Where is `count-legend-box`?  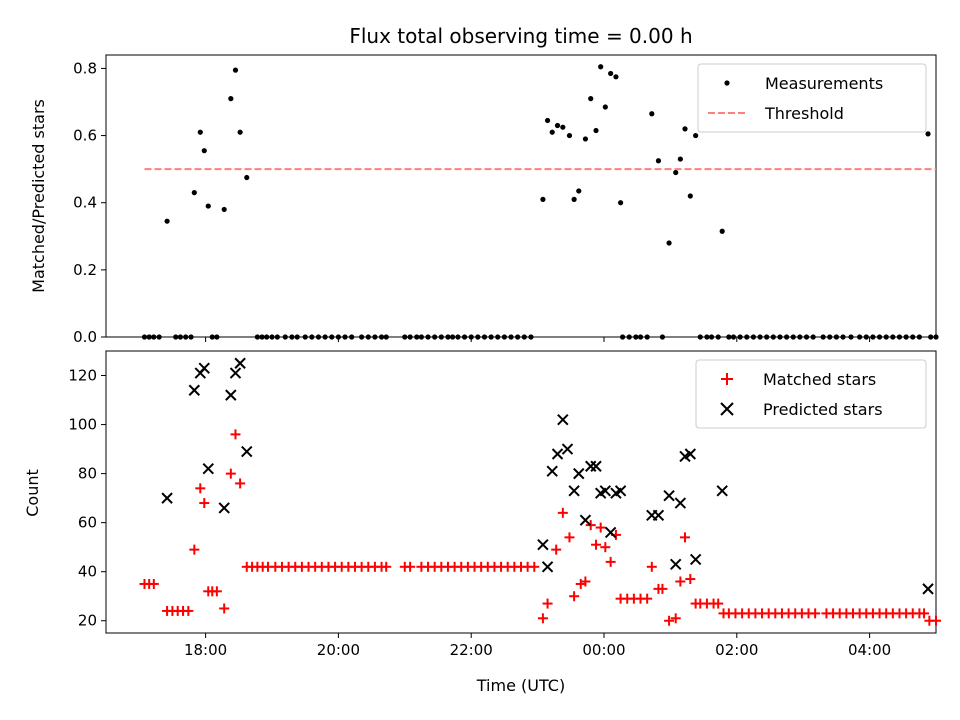 count-legend-box is located at coordinates (811, 394).